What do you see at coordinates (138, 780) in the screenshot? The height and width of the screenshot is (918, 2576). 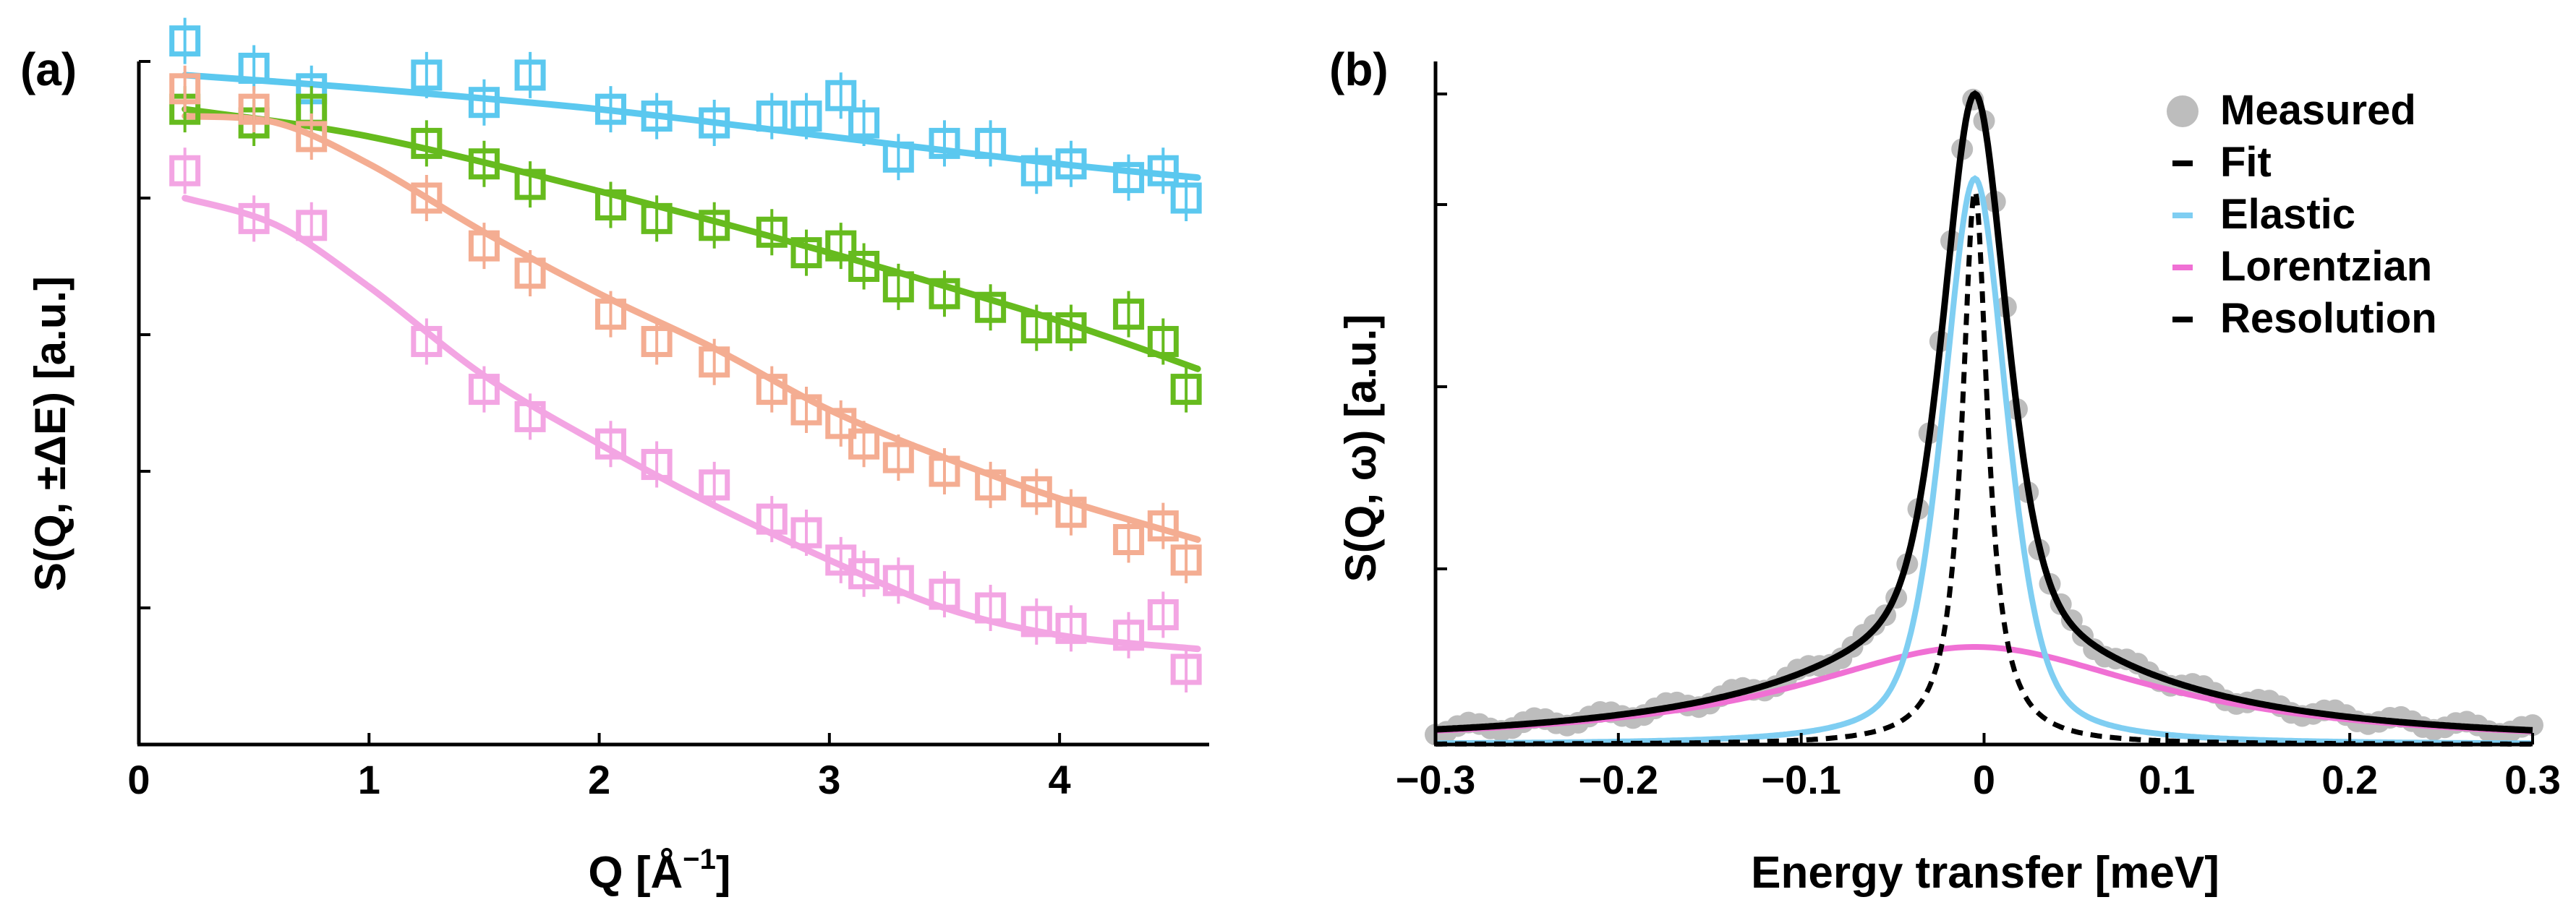 I see `panel-a-x-tick-label: 0` at bounding box center [138, 780].